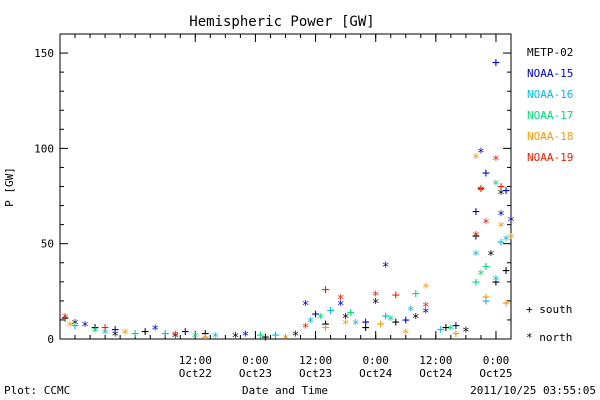 This screenshot has width=600, height=400. What do you see at coordinates (50, 339) in the screenshot?
I see `y-tick-label: 0` at bounding box center [50, 339].